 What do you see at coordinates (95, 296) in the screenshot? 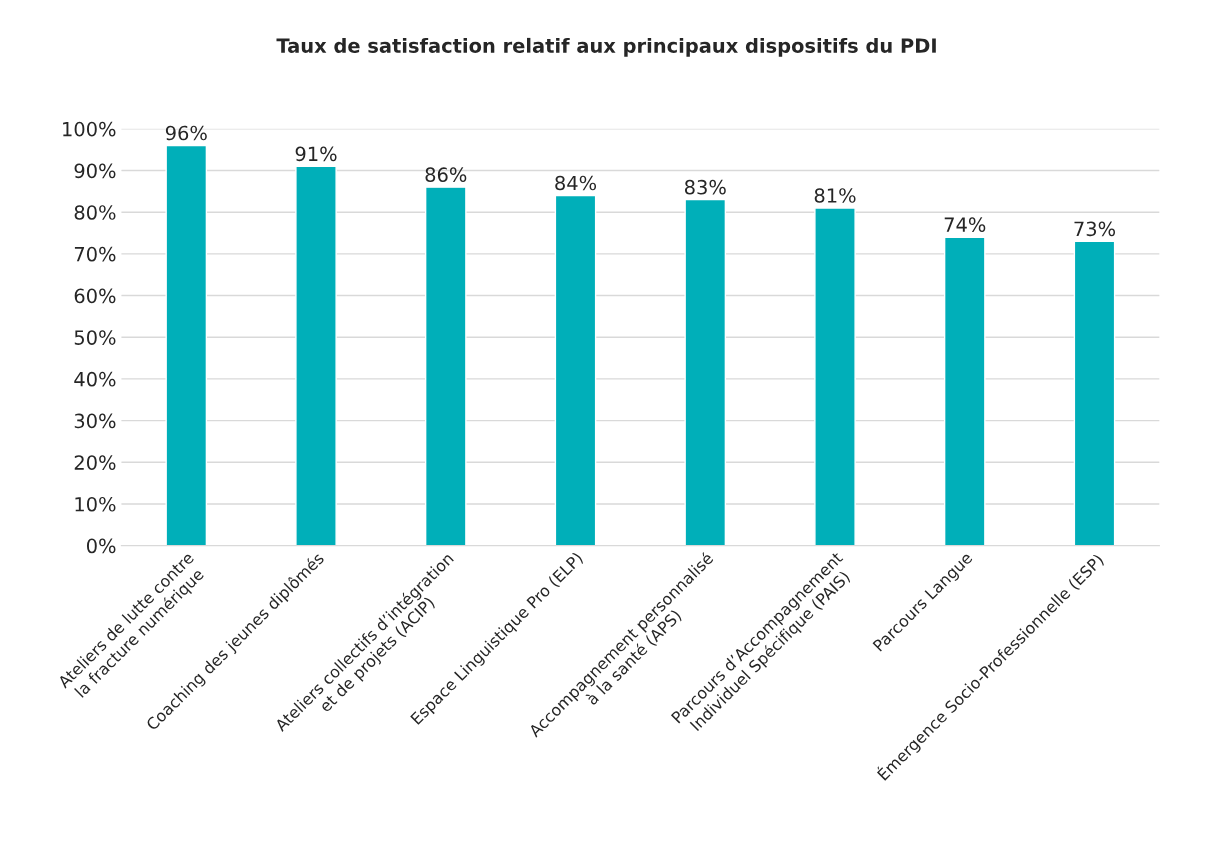
I see `y-tick-label: 60%` at bounding box center [95, 296].